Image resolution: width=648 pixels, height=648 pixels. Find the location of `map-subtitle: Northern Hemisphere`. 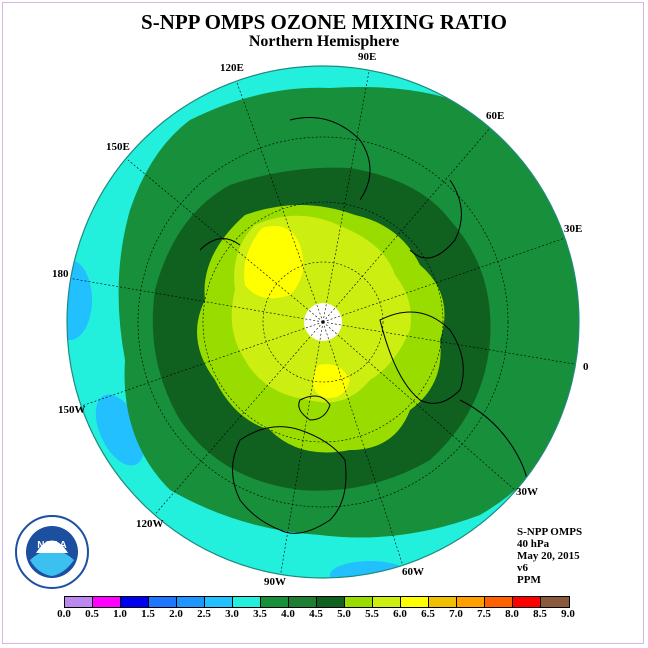

map-subtitle: Northern Hemisphere is located at coordinates (324, 41).